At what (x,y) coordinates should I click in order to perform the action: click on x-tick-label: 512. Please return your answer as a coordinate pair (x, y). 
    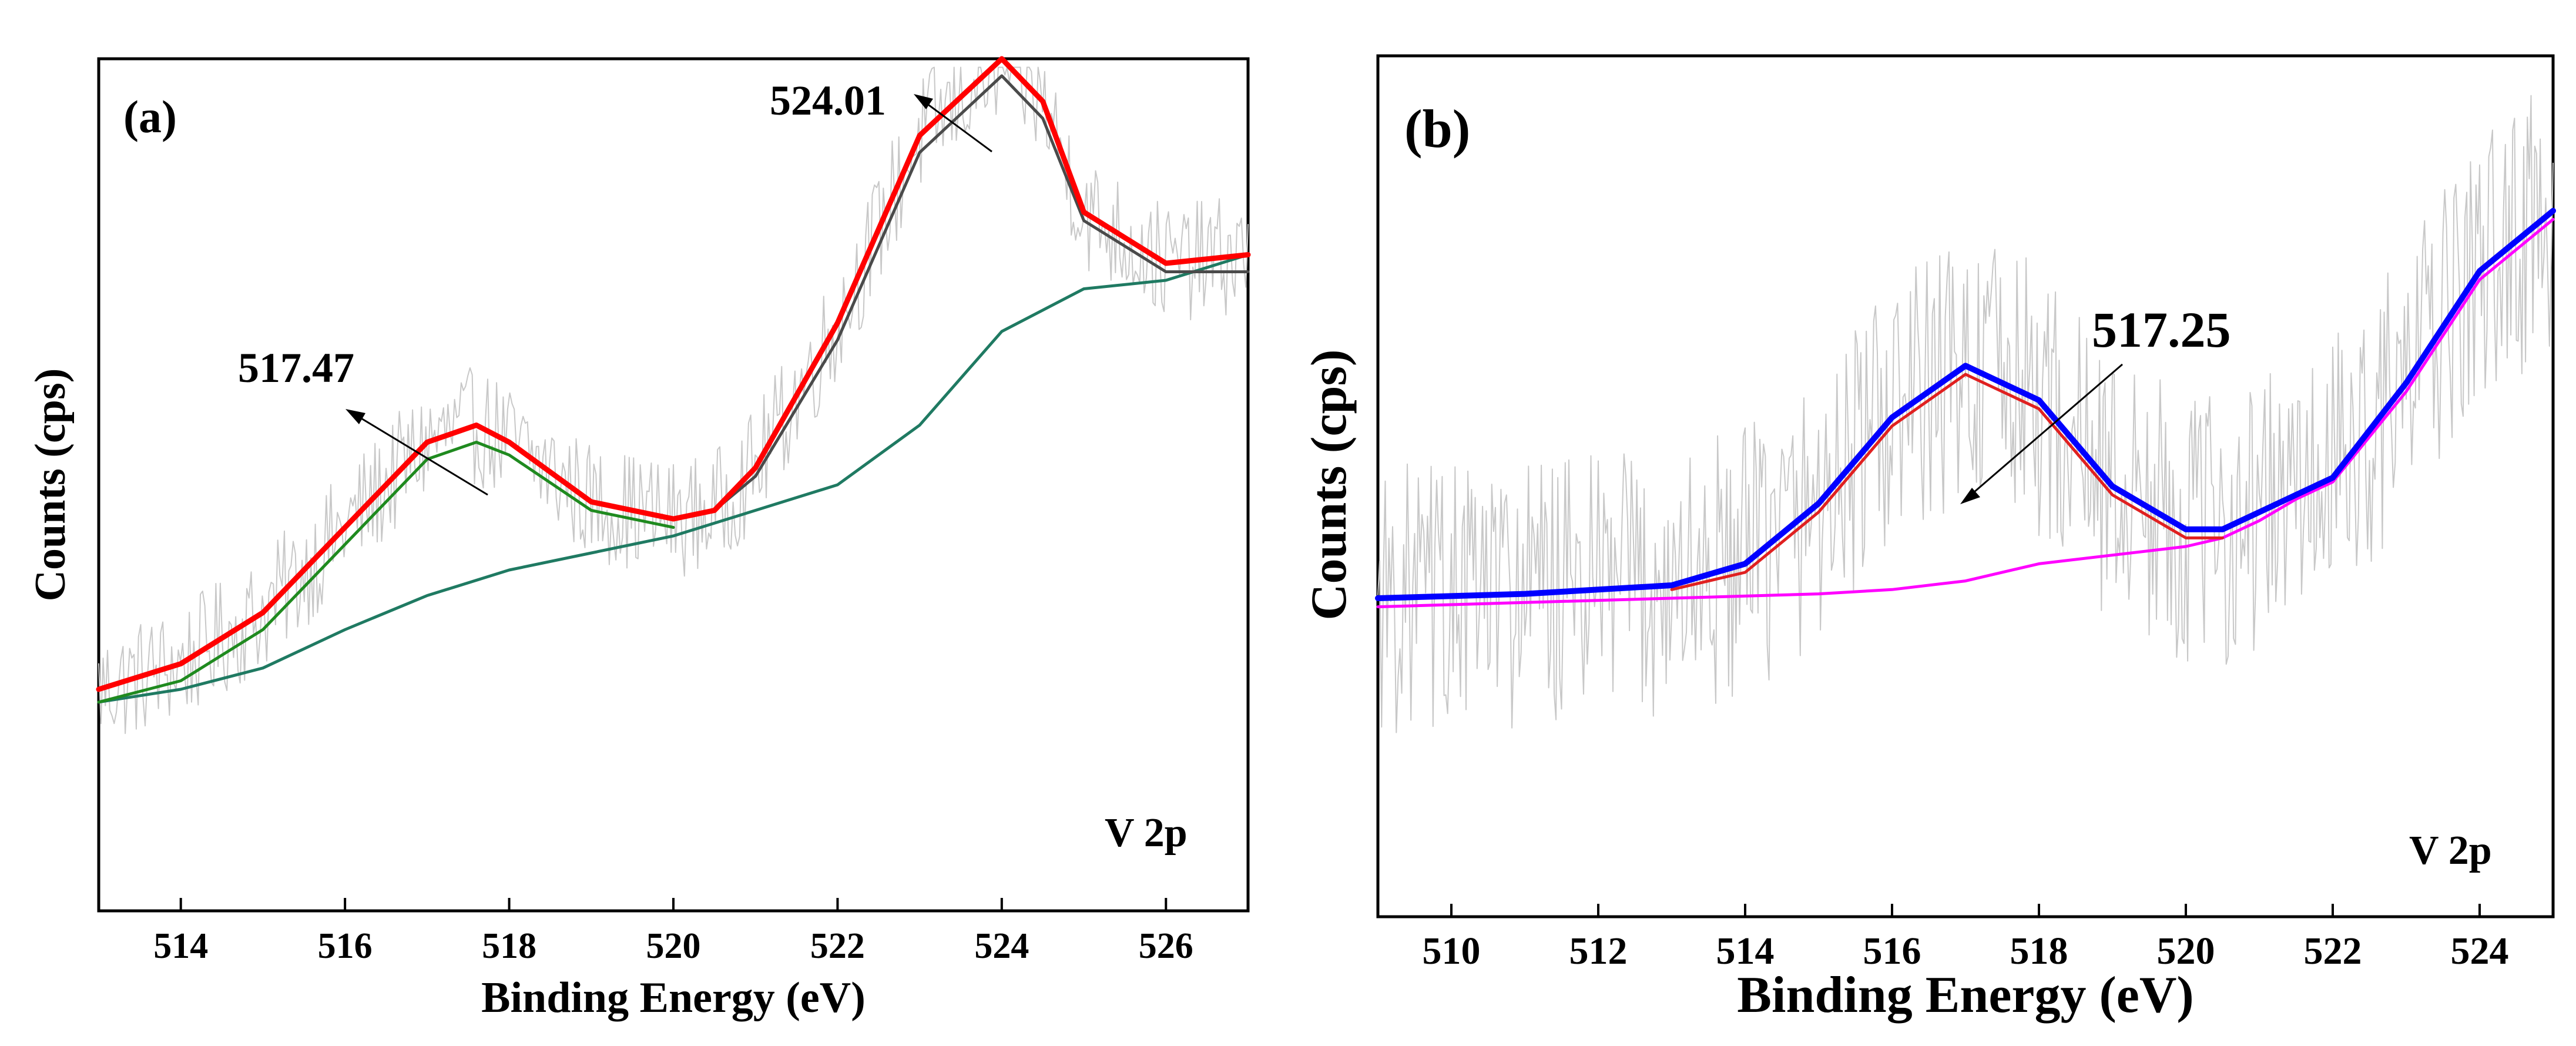
    Looking at the image, I should click on (1598, 951).